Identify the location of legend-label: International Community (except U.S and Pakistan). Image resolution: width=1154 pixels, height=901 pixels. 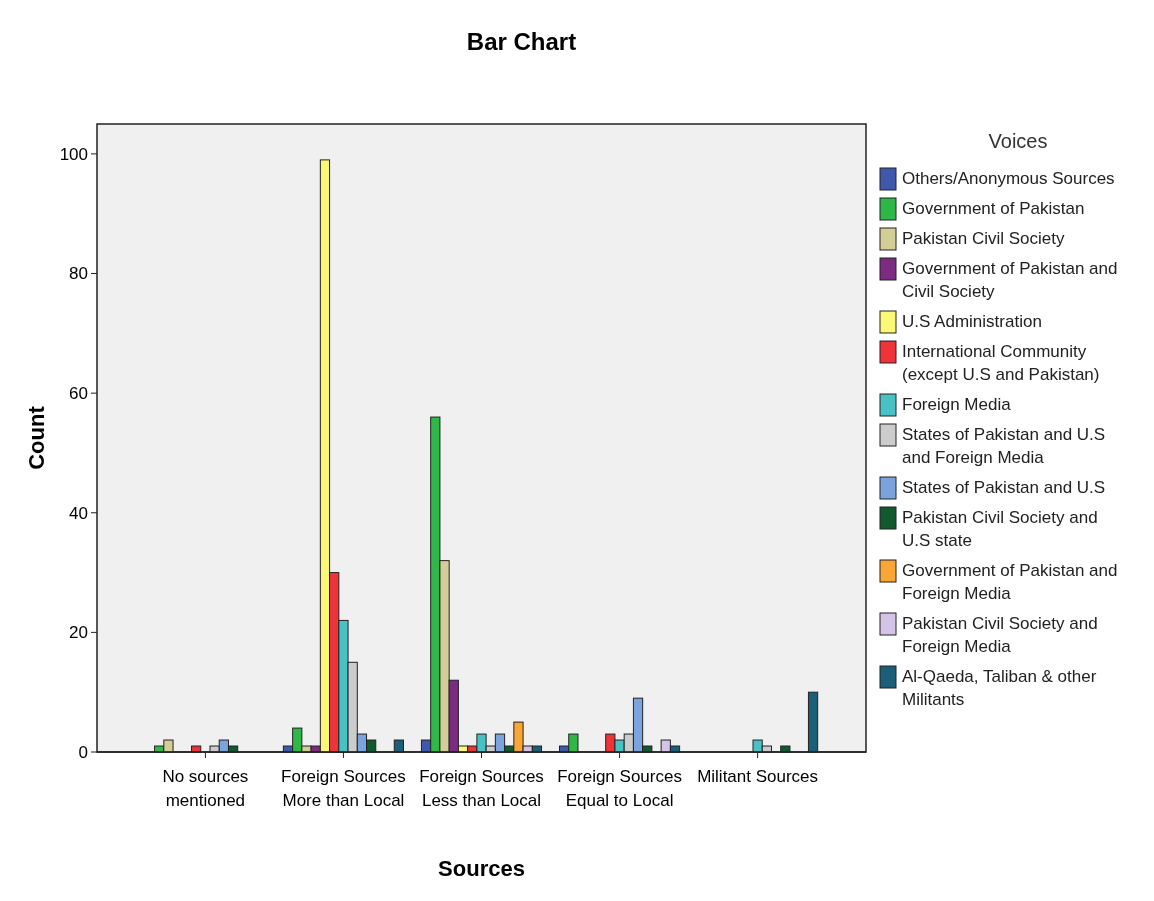
(1001, 363).